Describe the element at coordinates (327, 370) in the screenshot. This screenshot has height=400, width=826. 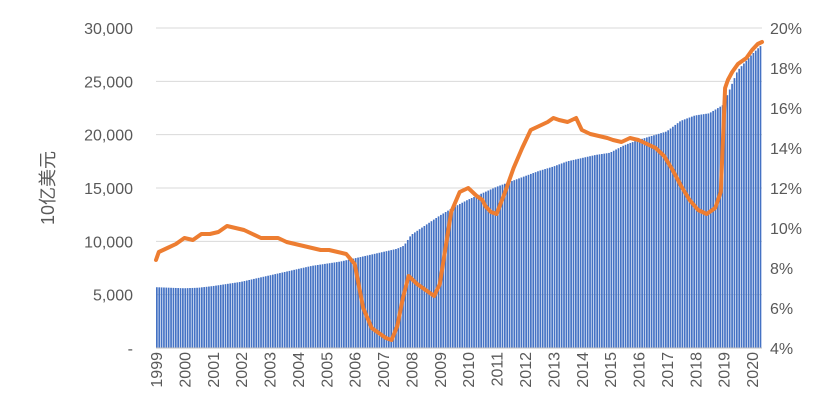
I see `x-tick: 2005` at that location.